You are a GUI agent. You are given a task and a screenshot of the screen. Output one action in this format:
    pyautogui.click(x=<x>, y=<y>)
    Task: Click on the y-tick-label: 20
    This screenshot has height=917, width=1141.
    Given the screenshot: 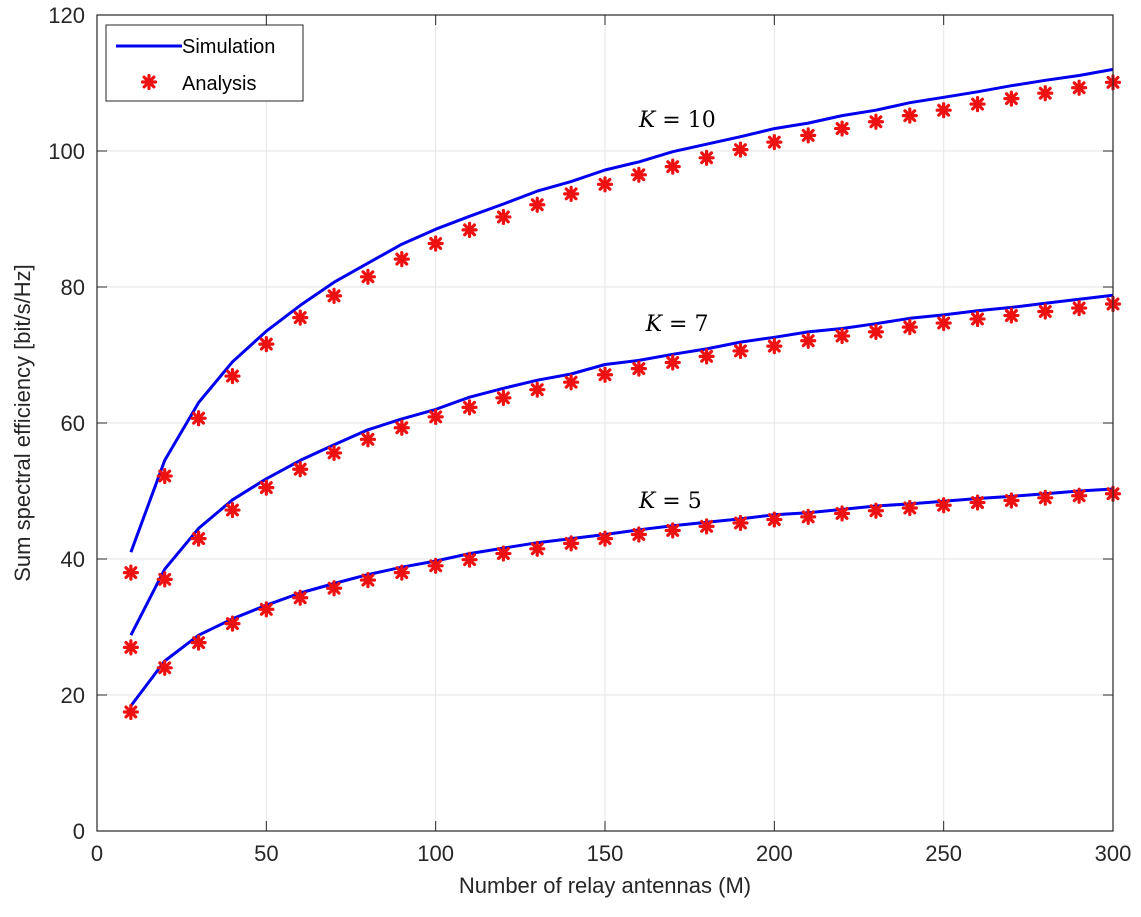 What is the action you would take?
    pyautogui.click(x=73, y=695)
    